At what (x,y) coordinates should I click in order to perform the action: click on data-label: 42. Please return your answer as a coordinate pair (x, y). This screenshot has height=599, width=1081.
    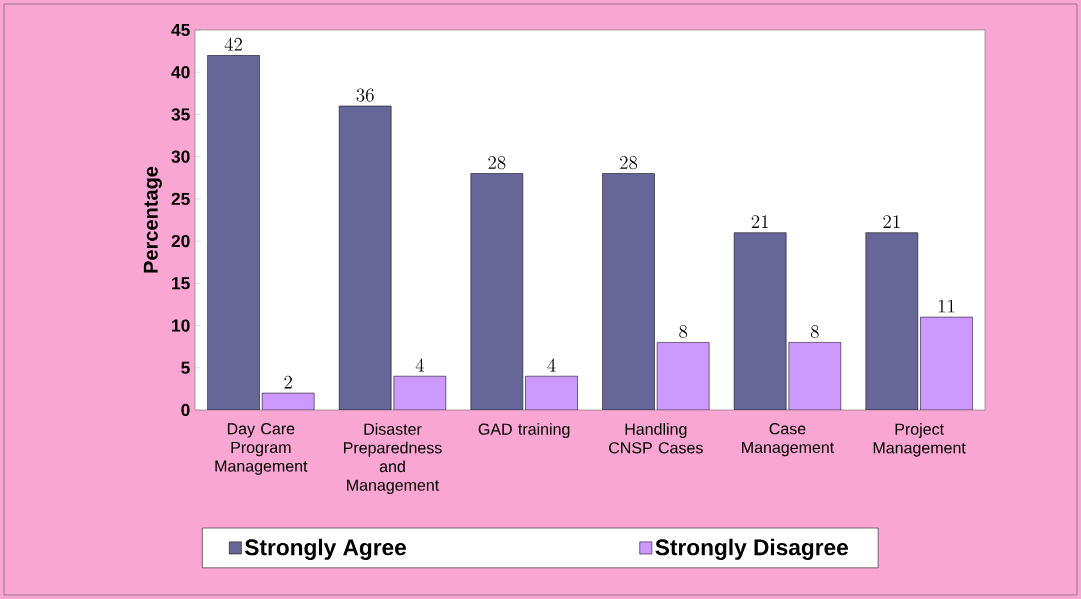
    Looking at the image, I should click on (233, 44).